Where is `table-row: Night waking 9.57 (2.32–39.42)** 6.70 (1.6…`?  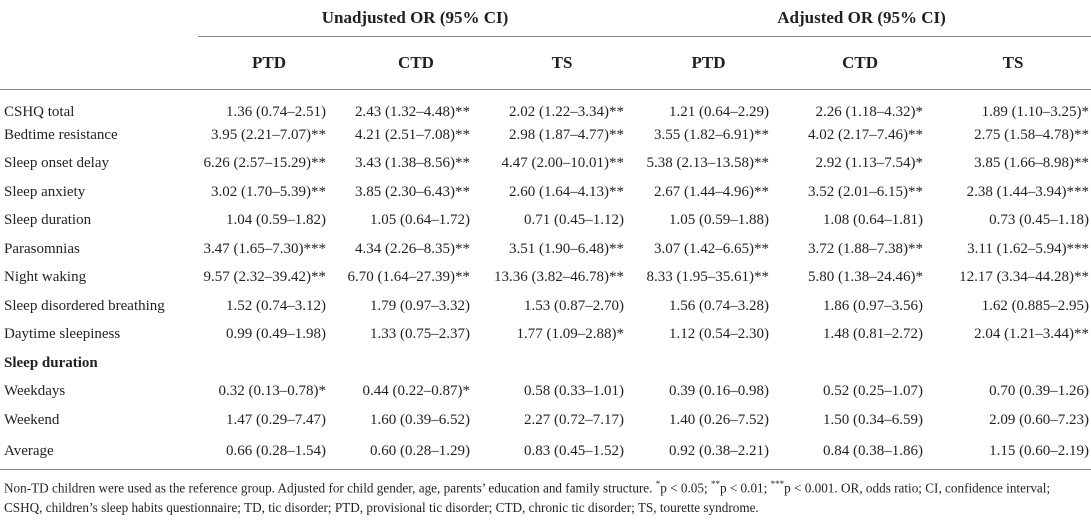
table-row: Night waking 9.57 (2.32–39.42)** 6.70 (1.6… is located at coordinates (545, 278).